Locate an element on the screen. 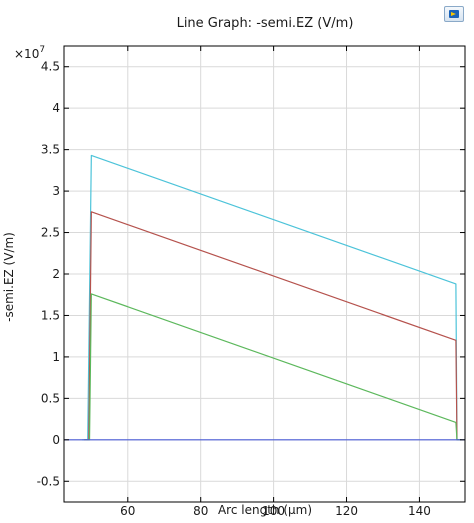 This screenshot has height=523, width=474. x-tick-label: 140 is located at coordinates (419, 511).